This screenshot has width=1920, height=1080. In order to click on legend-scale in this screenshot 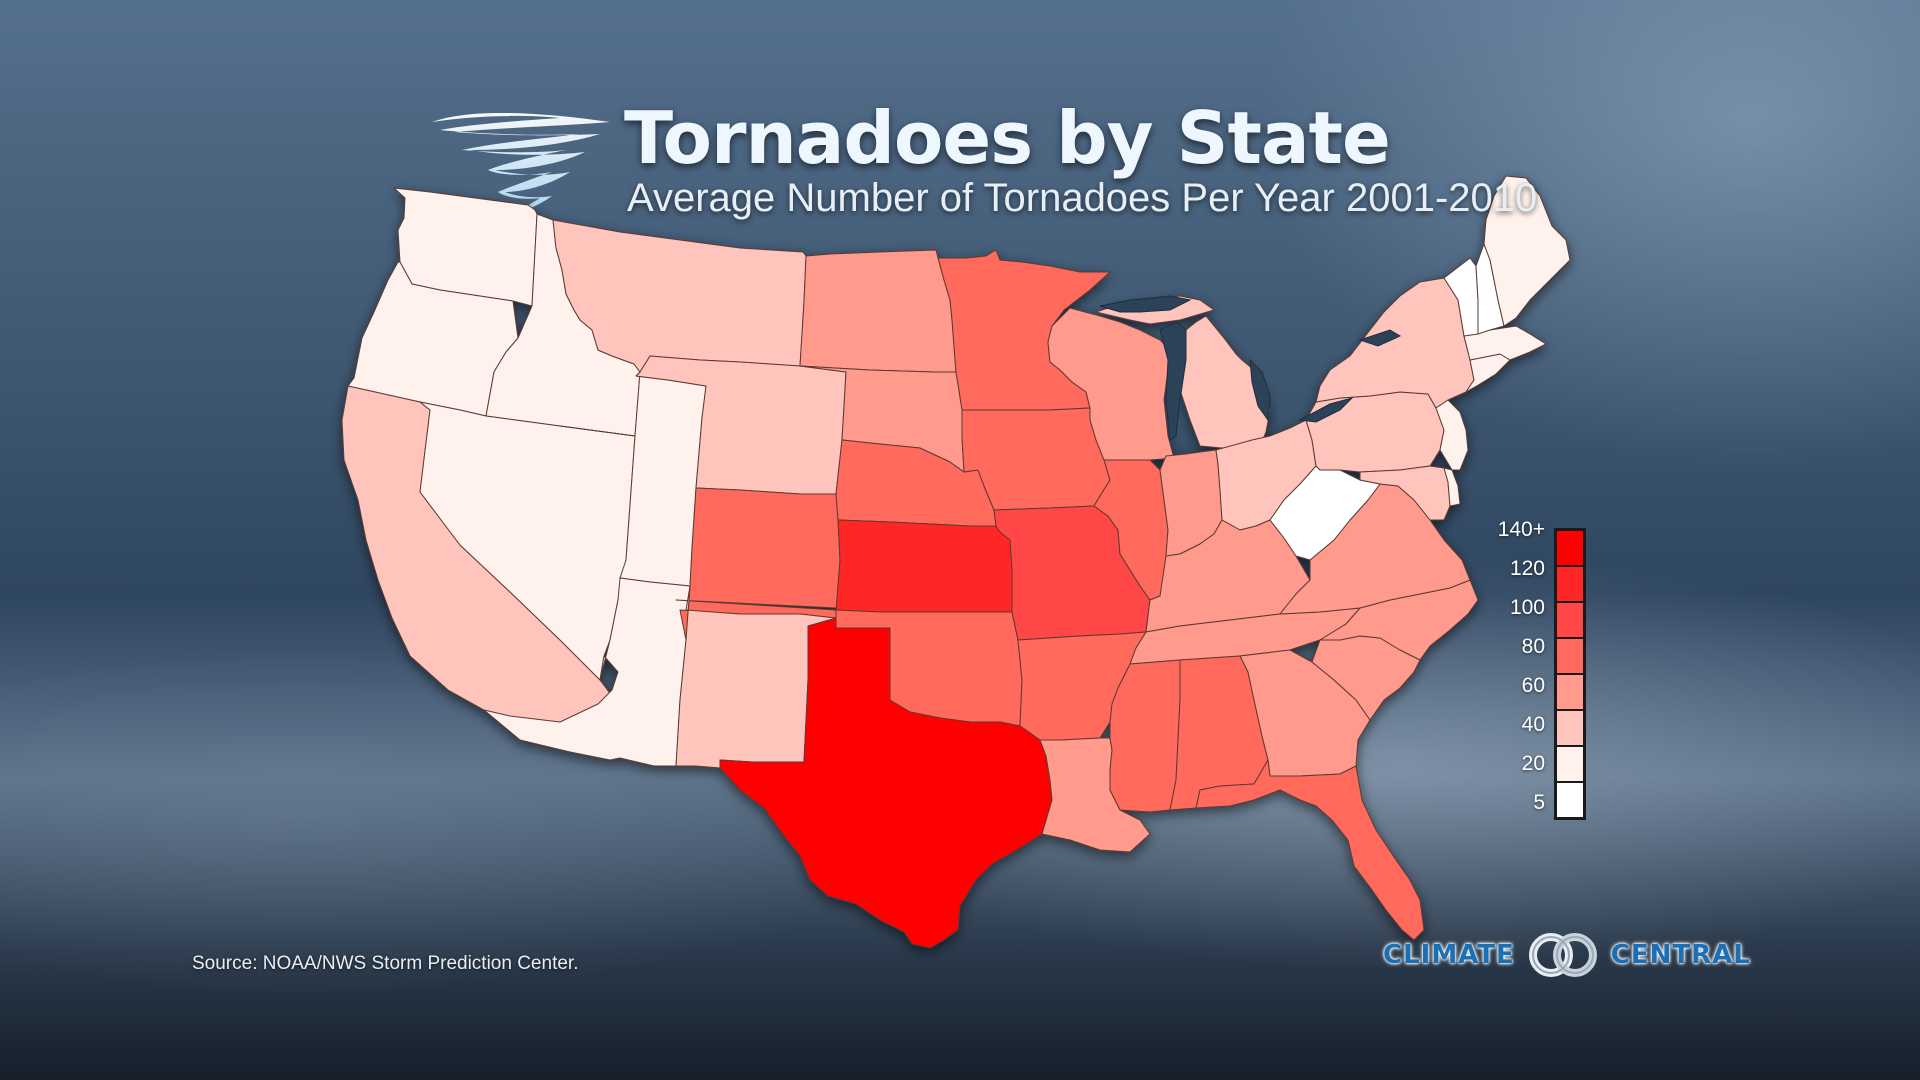, I will do `click(1570, 674)`.